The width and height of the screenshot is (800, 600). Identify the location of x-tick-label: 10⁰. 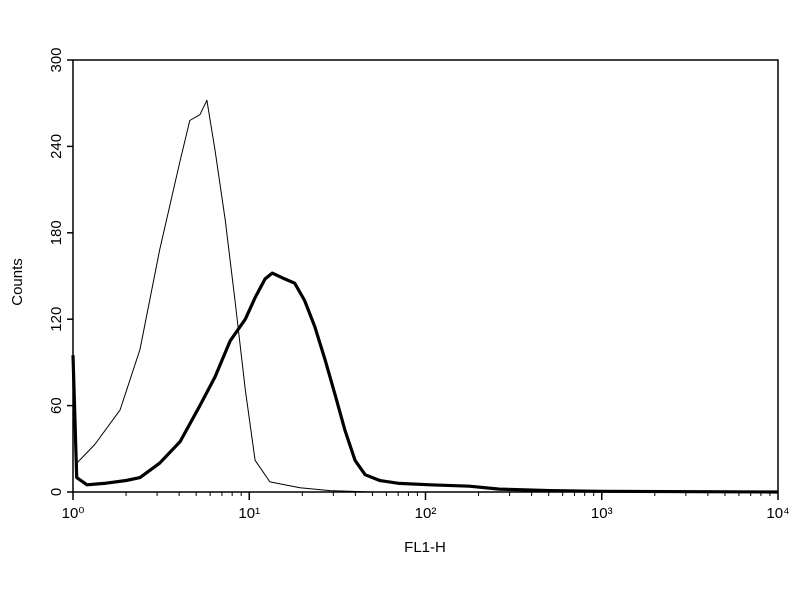
(73, 513).